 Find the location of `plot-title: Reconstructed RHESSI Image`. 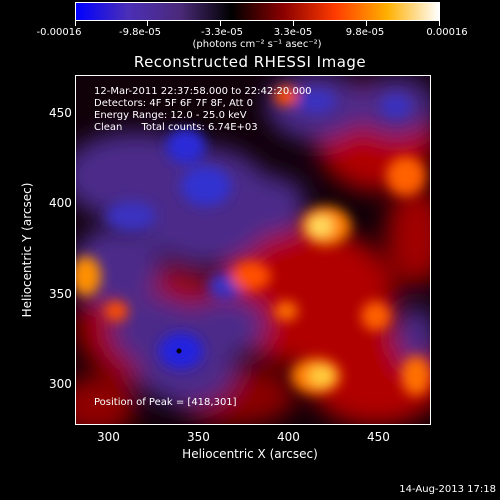

plot-title: Reconstructed RHESSI Image is located at coordinates (250, 62).